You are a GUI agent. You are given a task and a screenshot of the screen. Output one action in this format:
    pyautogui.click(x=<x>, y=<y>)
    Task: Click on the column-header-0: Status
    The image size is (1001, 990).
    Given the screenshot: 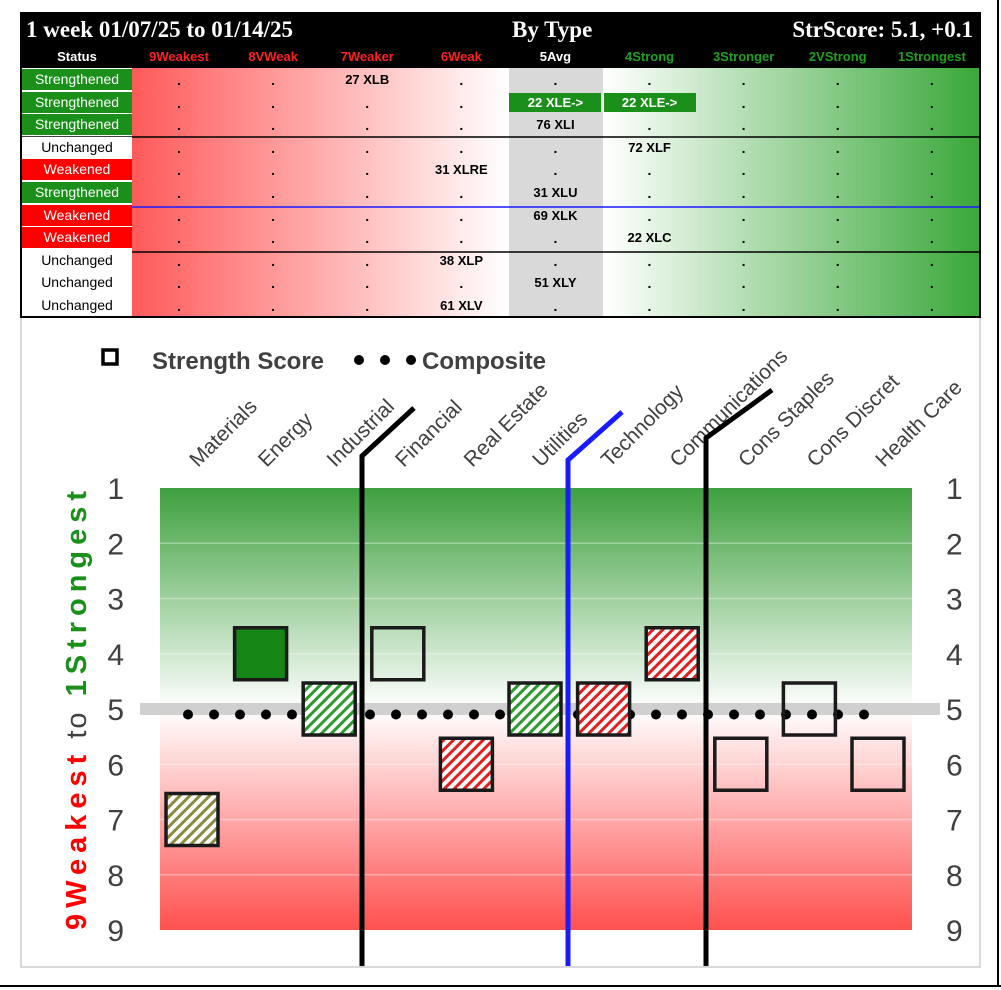 What is the action you would take?
    pyautogui.click(x=77, y=56)
    